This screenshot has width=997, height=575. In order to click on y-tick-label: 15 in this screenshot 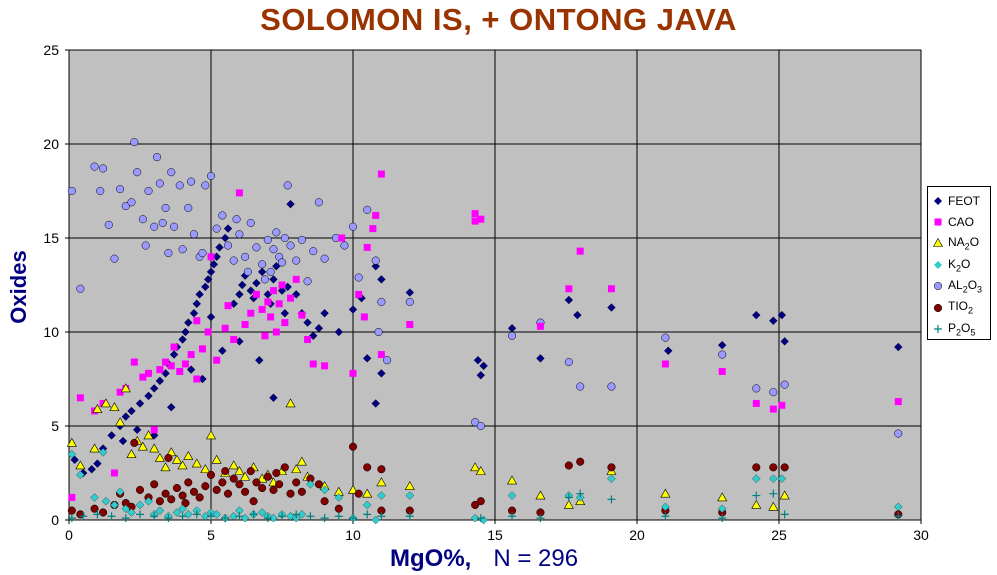, I will do `click(51, 238)`.